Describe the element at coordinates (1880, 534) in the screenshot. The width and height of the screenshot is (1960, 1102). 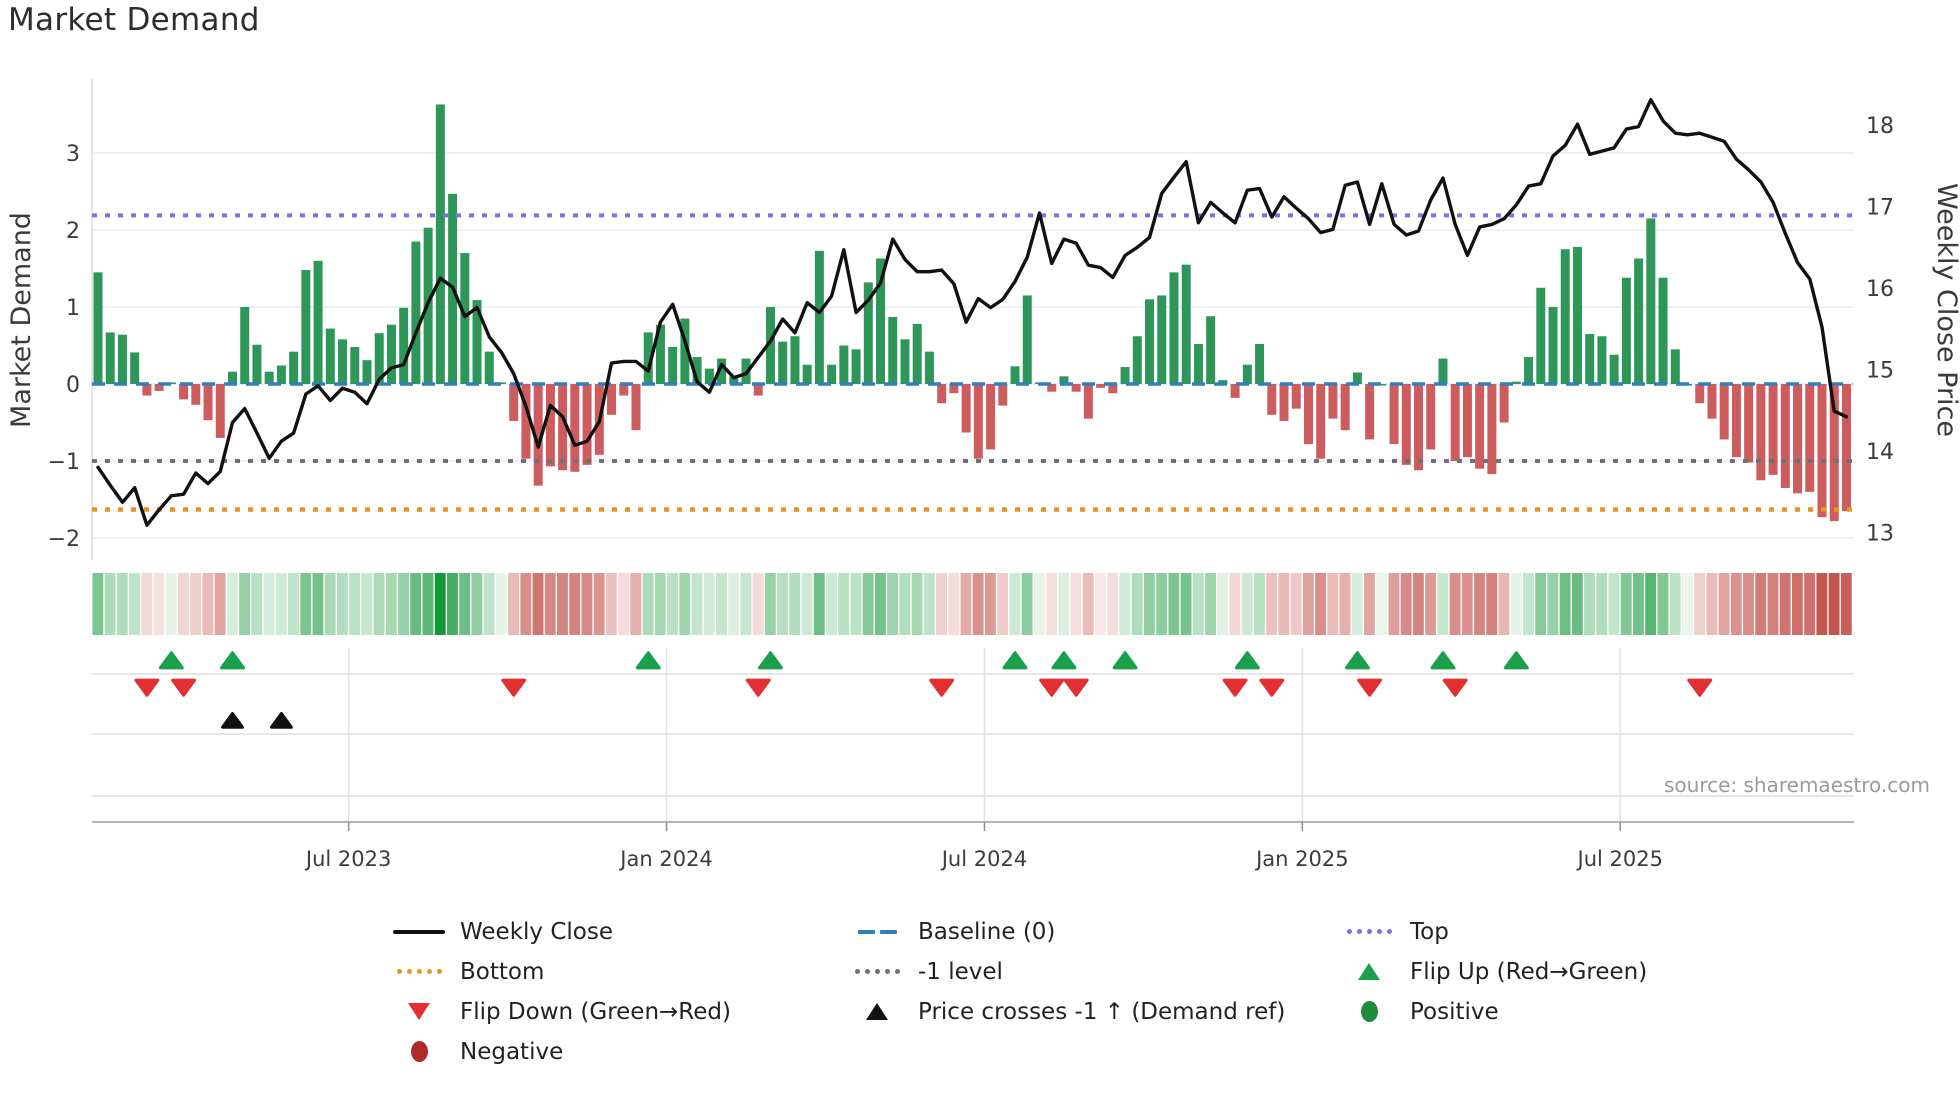
I see `right-axis-tick-label: 13` at that location.